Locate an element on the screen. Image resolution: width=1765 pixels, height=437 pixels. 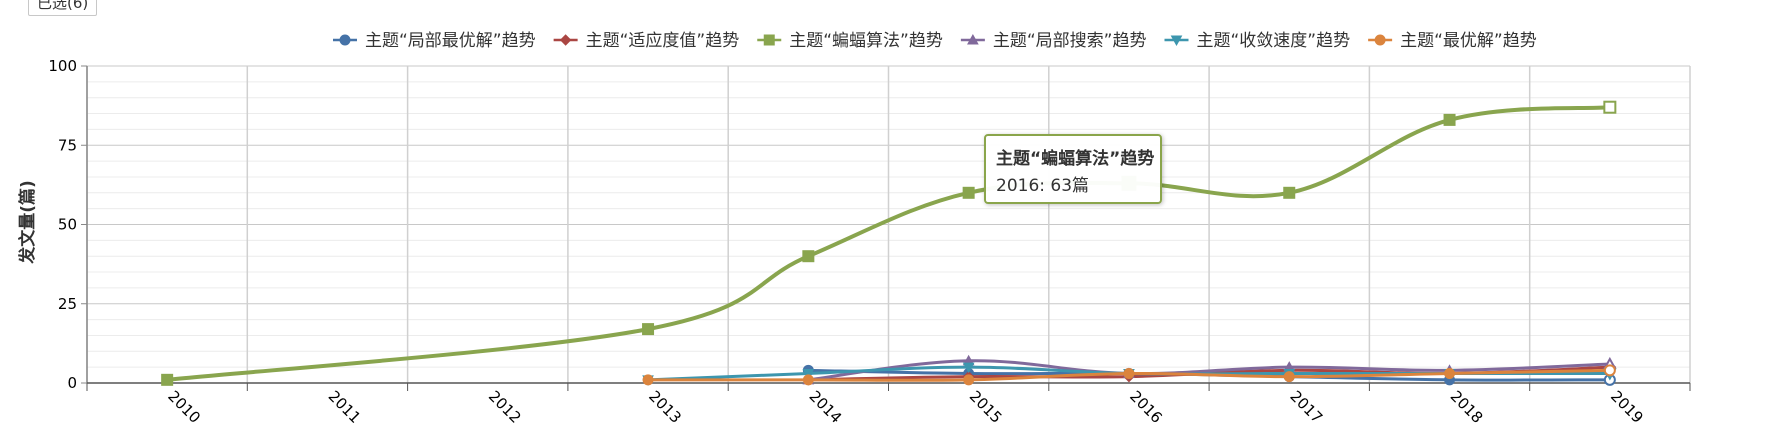
legend-label: 主题“最优解”趋势 is located at coordinates (1468, 41).